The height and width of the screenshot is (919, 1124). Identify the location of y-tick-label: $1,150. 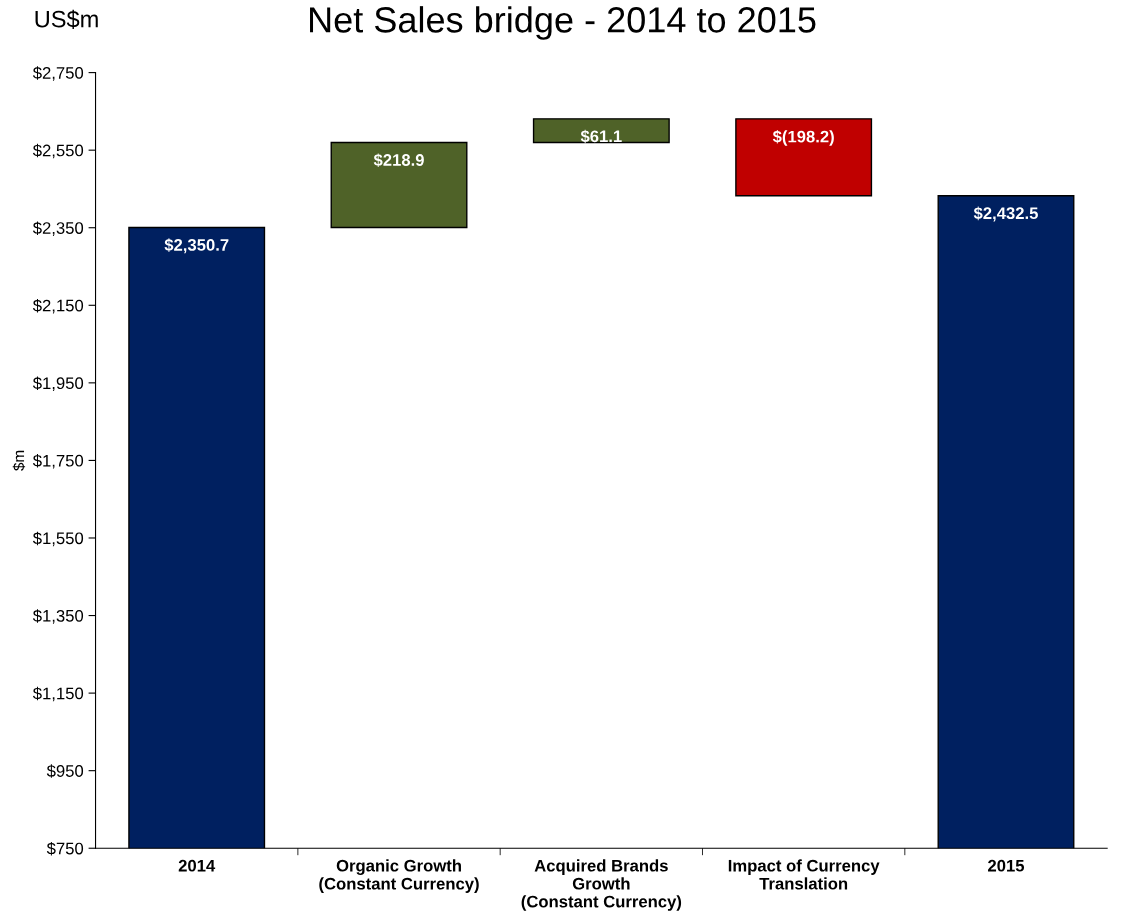
(58, 694).